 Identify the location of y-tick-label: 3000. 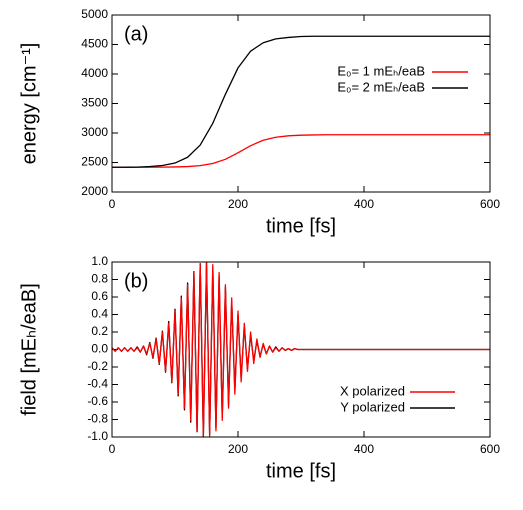
(94, 132).